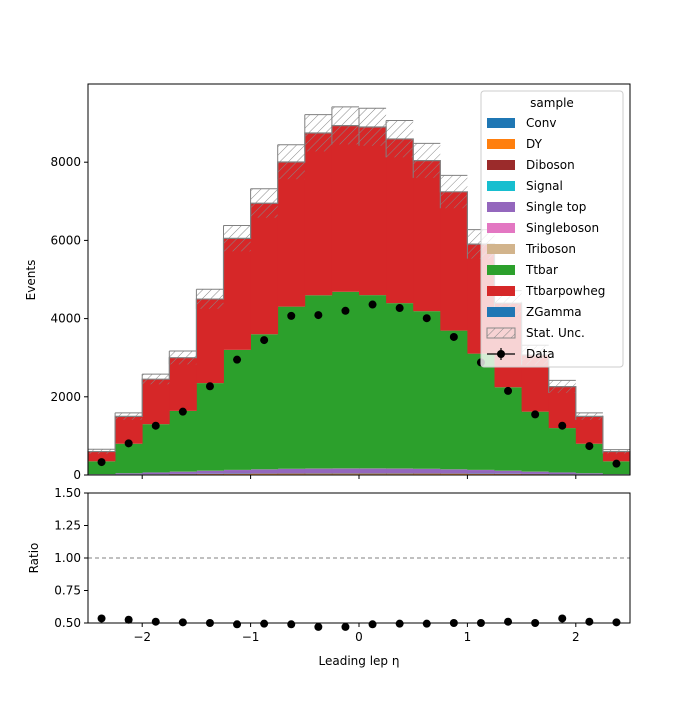 The height and width of the screenshot is (704, 700). Describe the element at coordinates (541, 270) in the screenshot. I see `legend-label: Ttbar` at that location.